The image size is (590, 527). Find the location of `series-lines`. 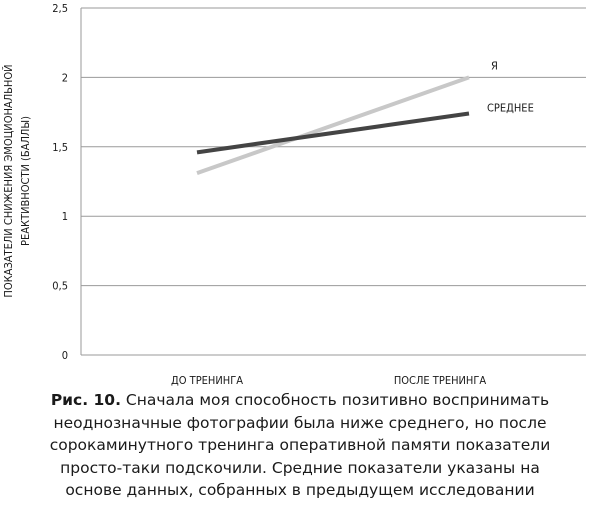

series-lines is located at coordinates (333, 125).